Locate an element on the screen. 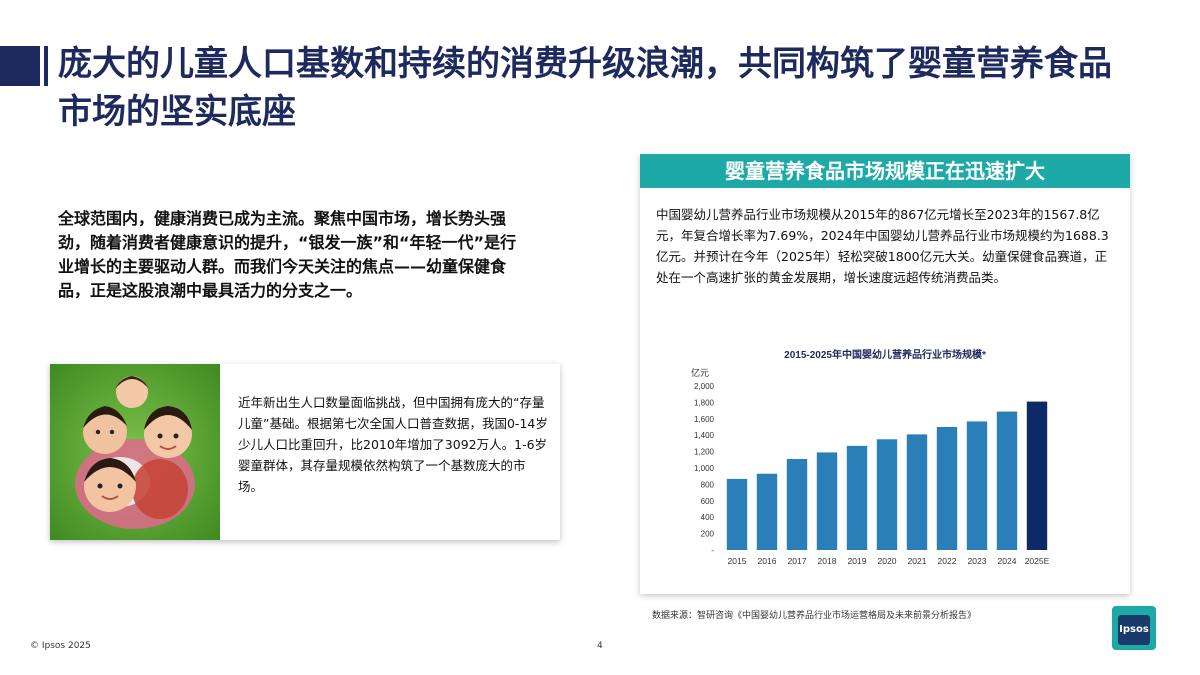 The width and height of the screenshot is (1200, 675). x-tick-label: 2016 is located at coordinates (767, 561).